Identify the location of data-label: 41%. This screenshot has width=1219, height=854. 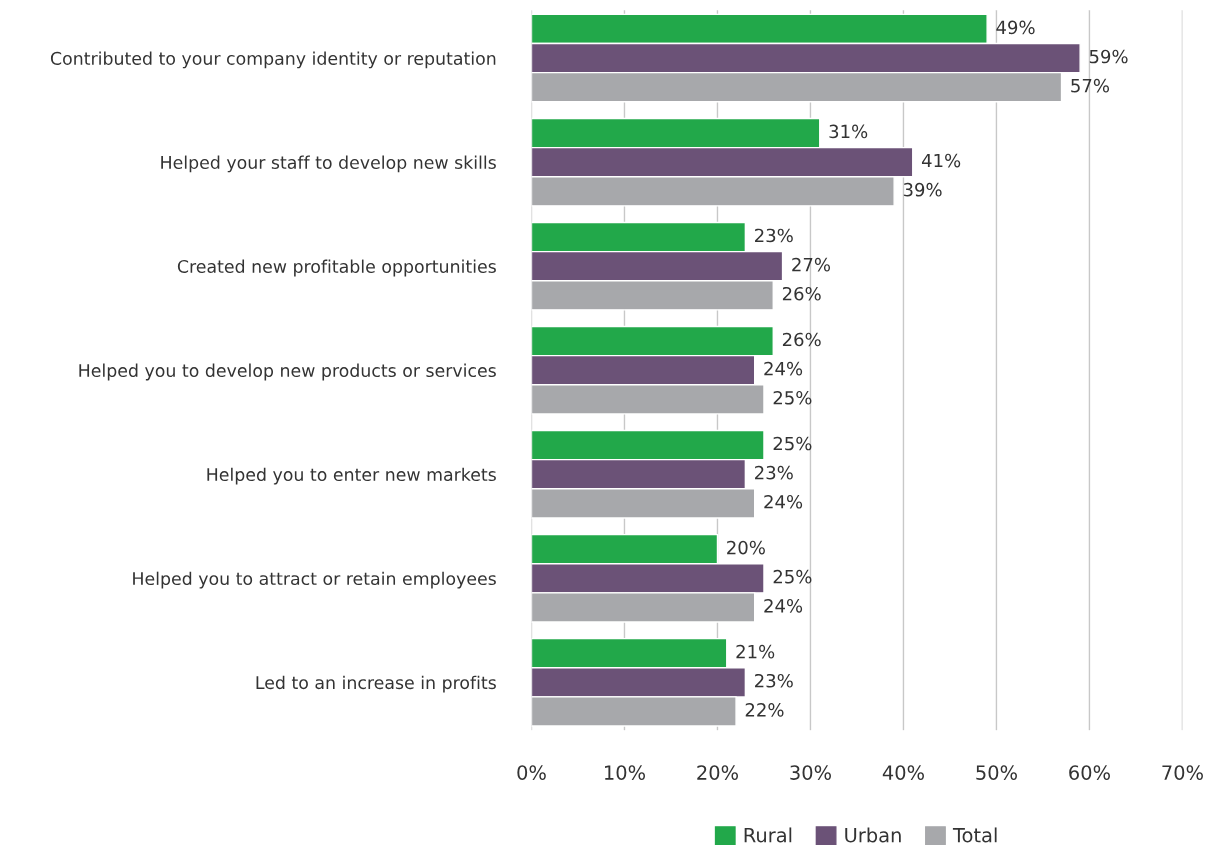
(941, 160).